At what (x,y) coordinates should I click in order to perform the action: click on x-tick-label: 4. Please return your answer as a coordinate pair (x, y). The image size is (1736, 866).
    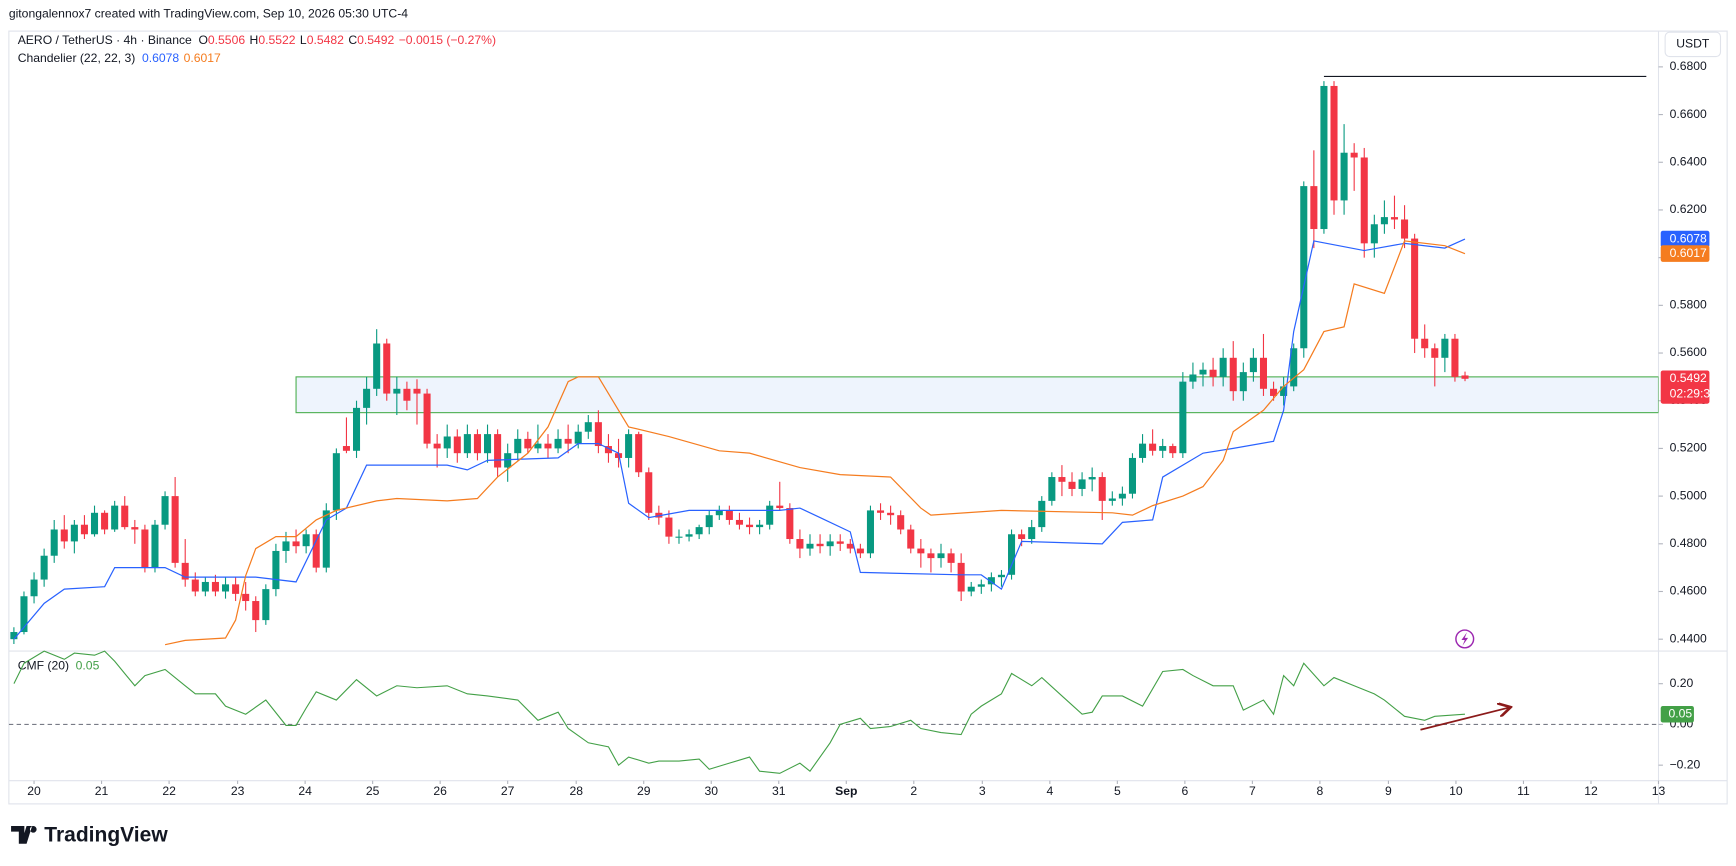
    Looking at the image, I should click on (1049, 791).